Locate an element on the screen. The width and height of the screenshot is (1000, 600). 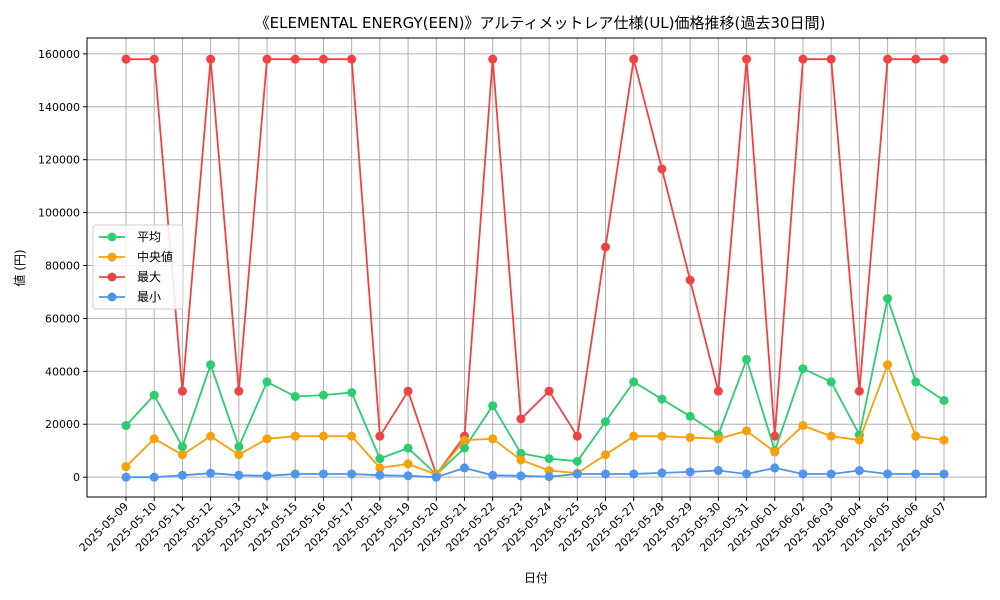
y-tick-label: 40000 is located at coordinates (62, 371).